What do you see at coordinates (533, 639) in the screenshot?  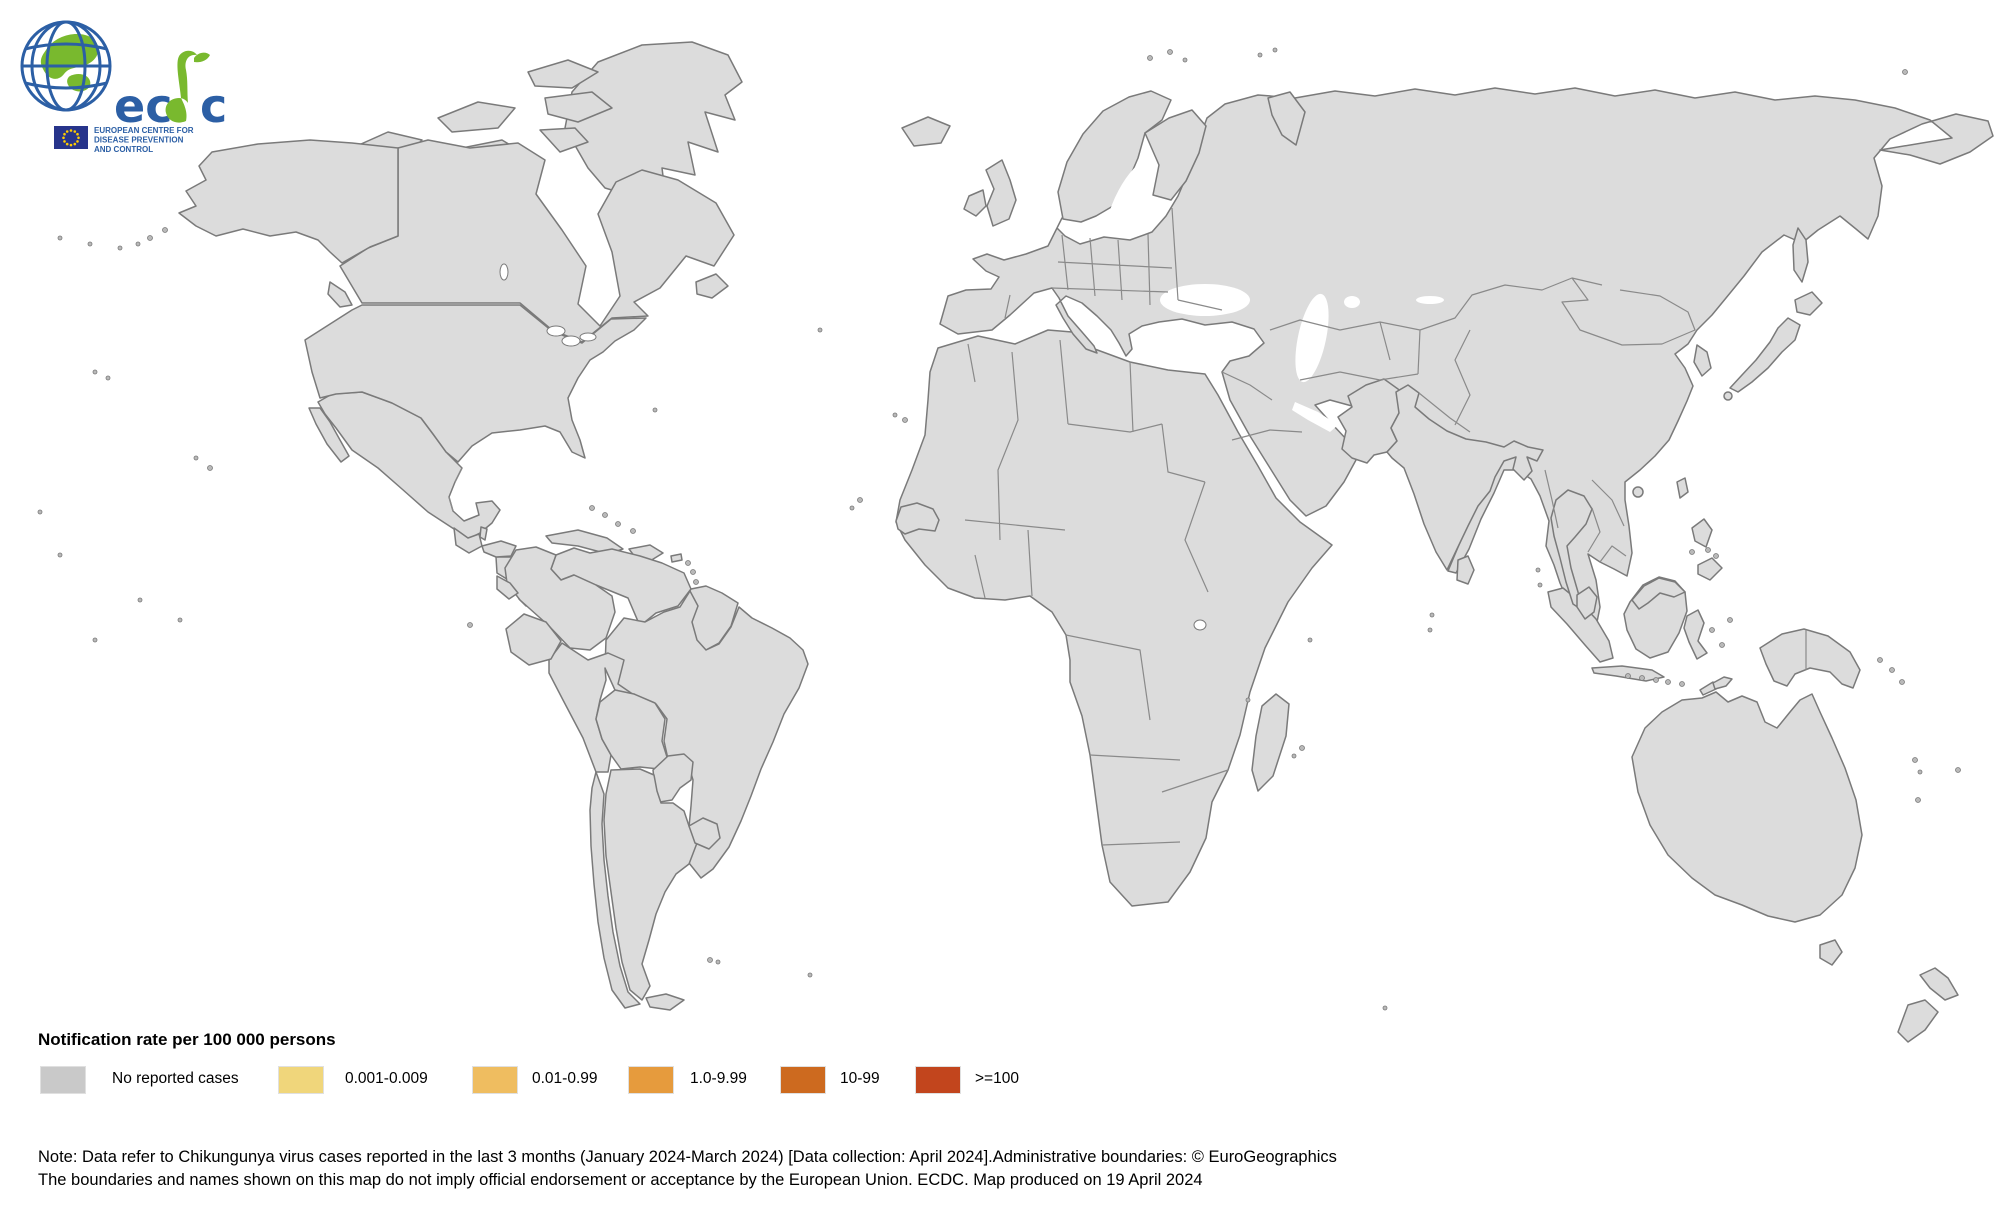 I see `country-ecuador` at bounding box center [533, 639].